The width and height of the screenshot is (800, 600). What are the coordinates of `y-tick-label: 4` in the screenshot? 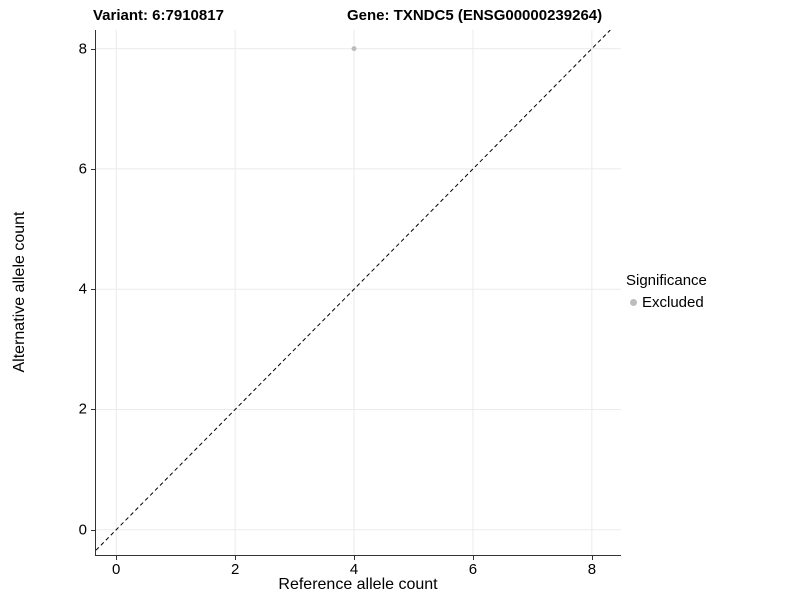 It's located at (82, 289).